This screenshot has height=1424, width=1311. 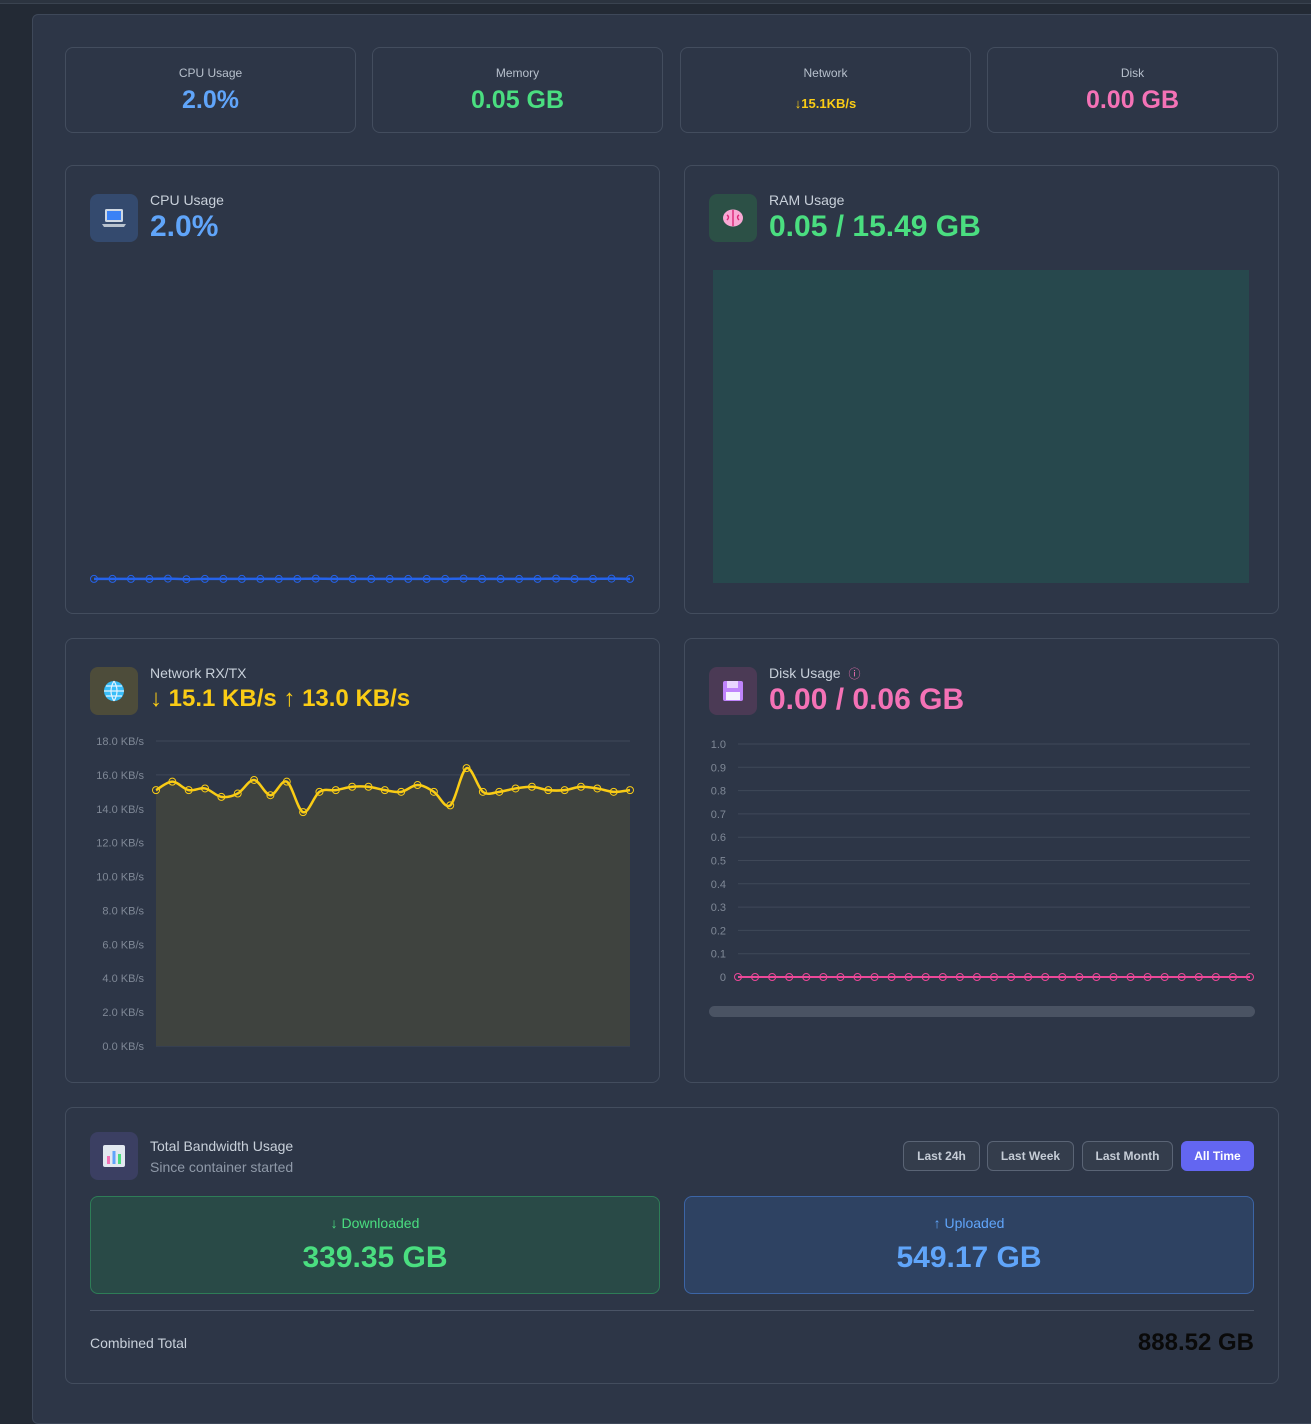 What do you see at coordinates (807, 200) in the screenshot?
I see `panel-title: RAM Usage` at bounding box center [807, 200].